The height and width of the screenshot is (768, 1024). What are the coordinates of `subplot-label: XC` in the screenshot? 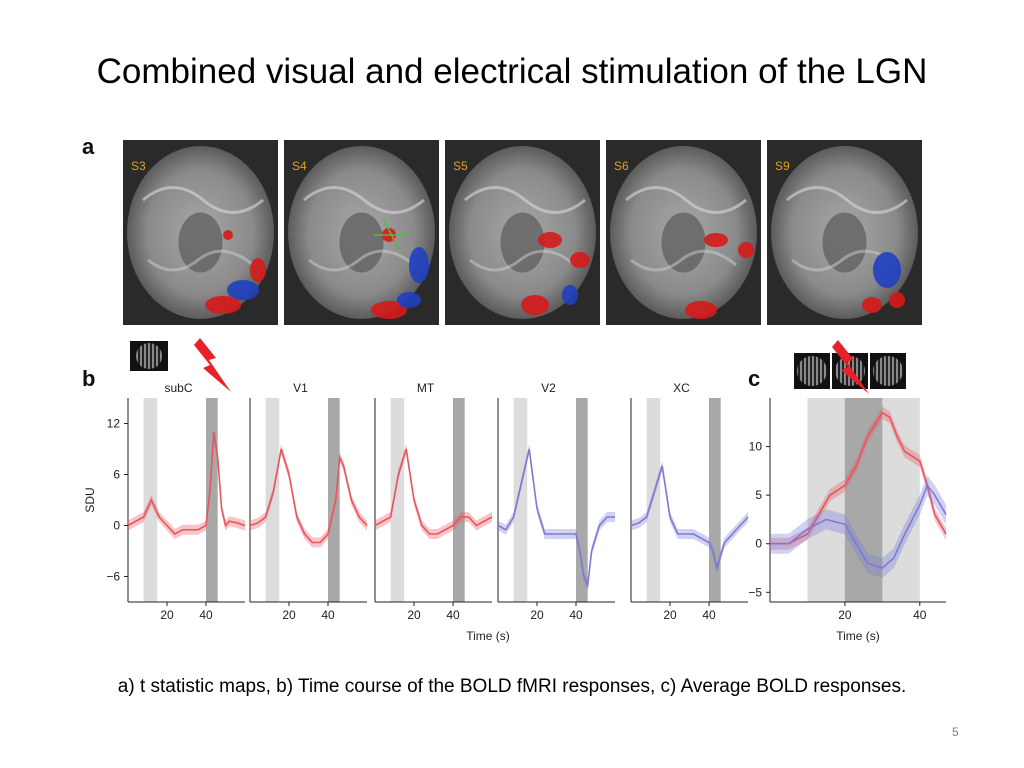 It's located at (681, 388).